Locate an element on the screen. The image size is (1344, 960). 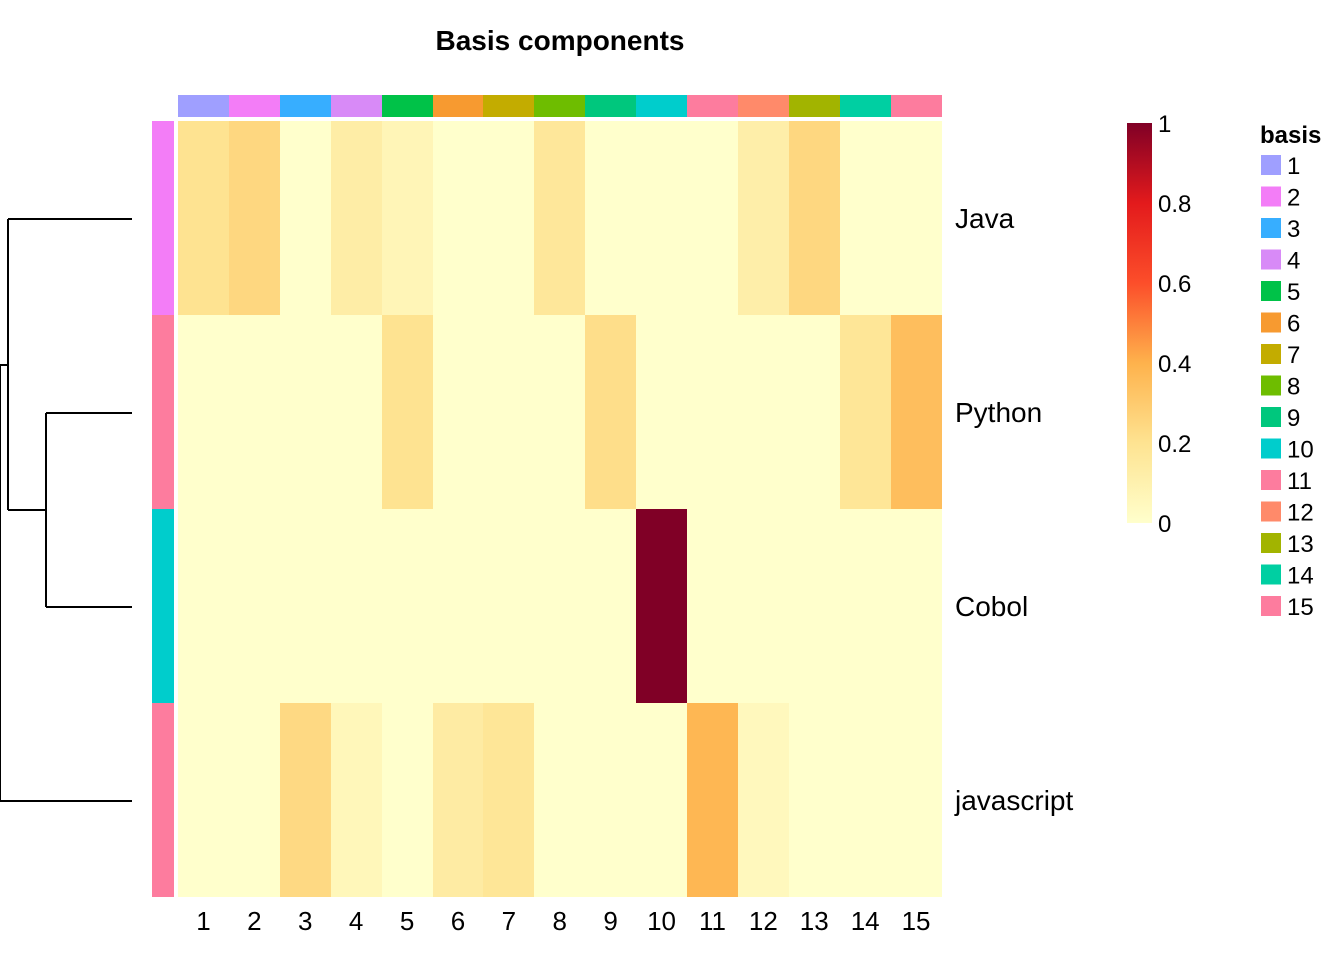
legend-label: 1 is located at coordinates (1293, 166).